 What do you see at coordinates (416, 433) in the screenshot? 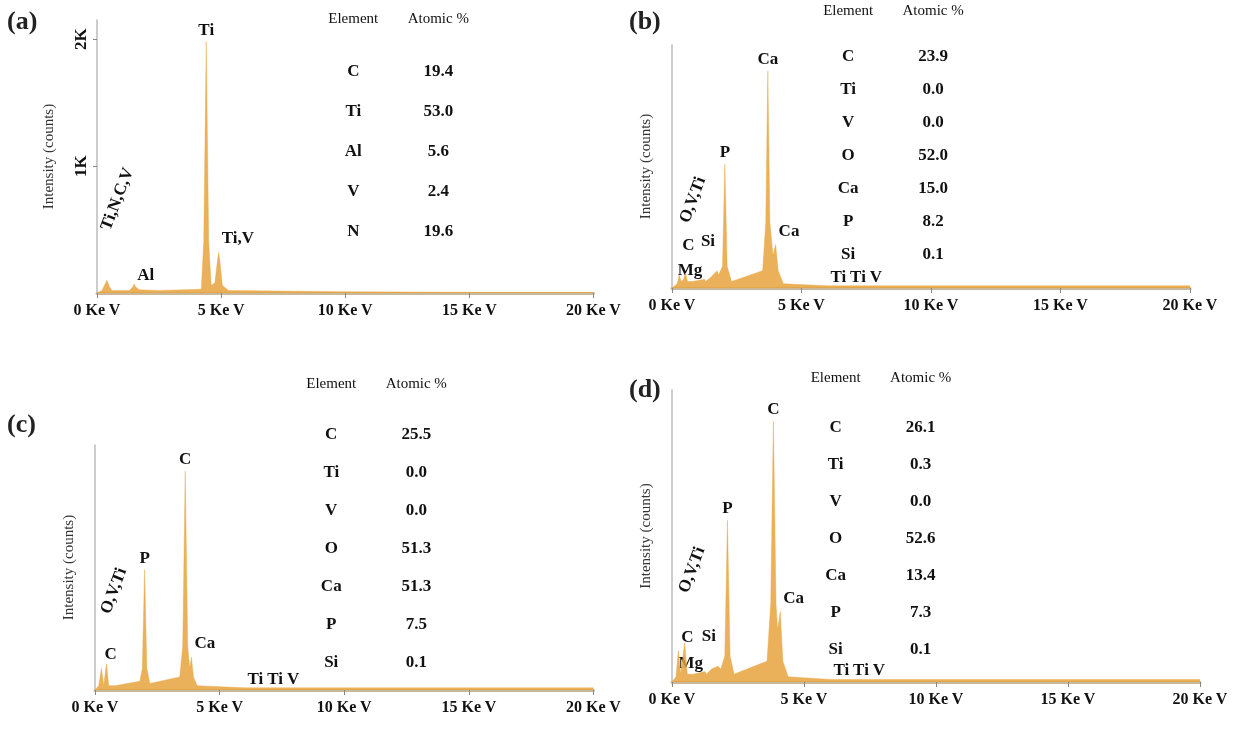
I see `text: 25.5` at bounding box center [416, 433].